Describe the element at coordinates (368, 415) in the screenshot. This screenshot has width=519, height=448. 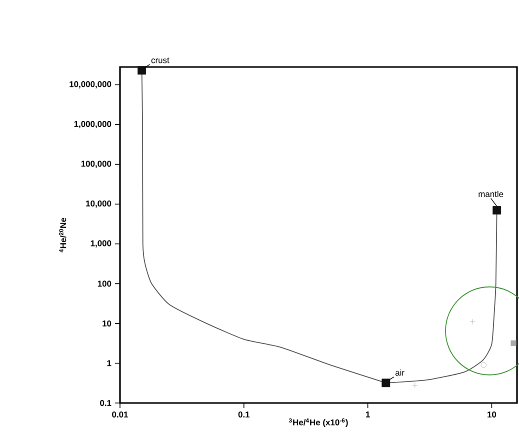
I see `x-tick-label: 1` at that location.